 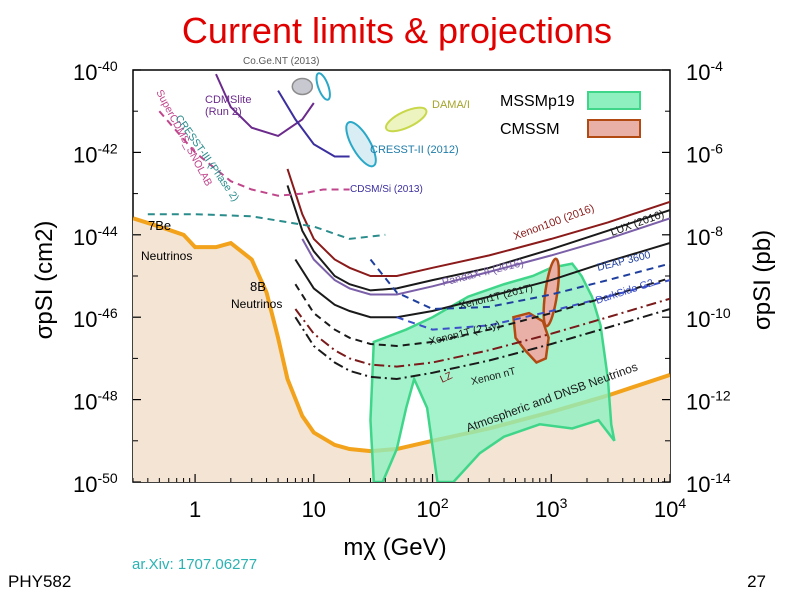 I want to click on footer-course: PHY582, so click(x=40, y=581).